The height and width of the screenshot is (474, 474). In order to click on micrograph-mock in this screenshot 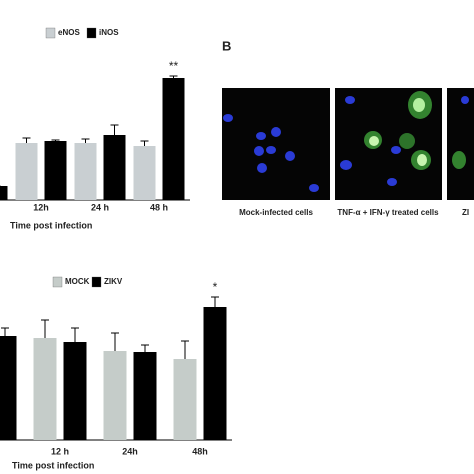, I will do `click(276, 144)`.